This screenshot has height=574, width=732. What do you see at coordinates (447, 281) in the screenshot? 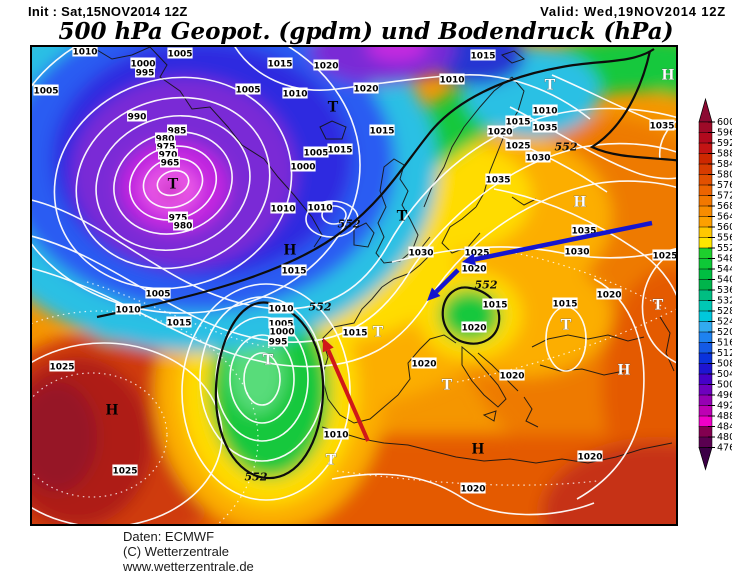
I see `blue-flow-arrow` at bounding box center [447, 281].